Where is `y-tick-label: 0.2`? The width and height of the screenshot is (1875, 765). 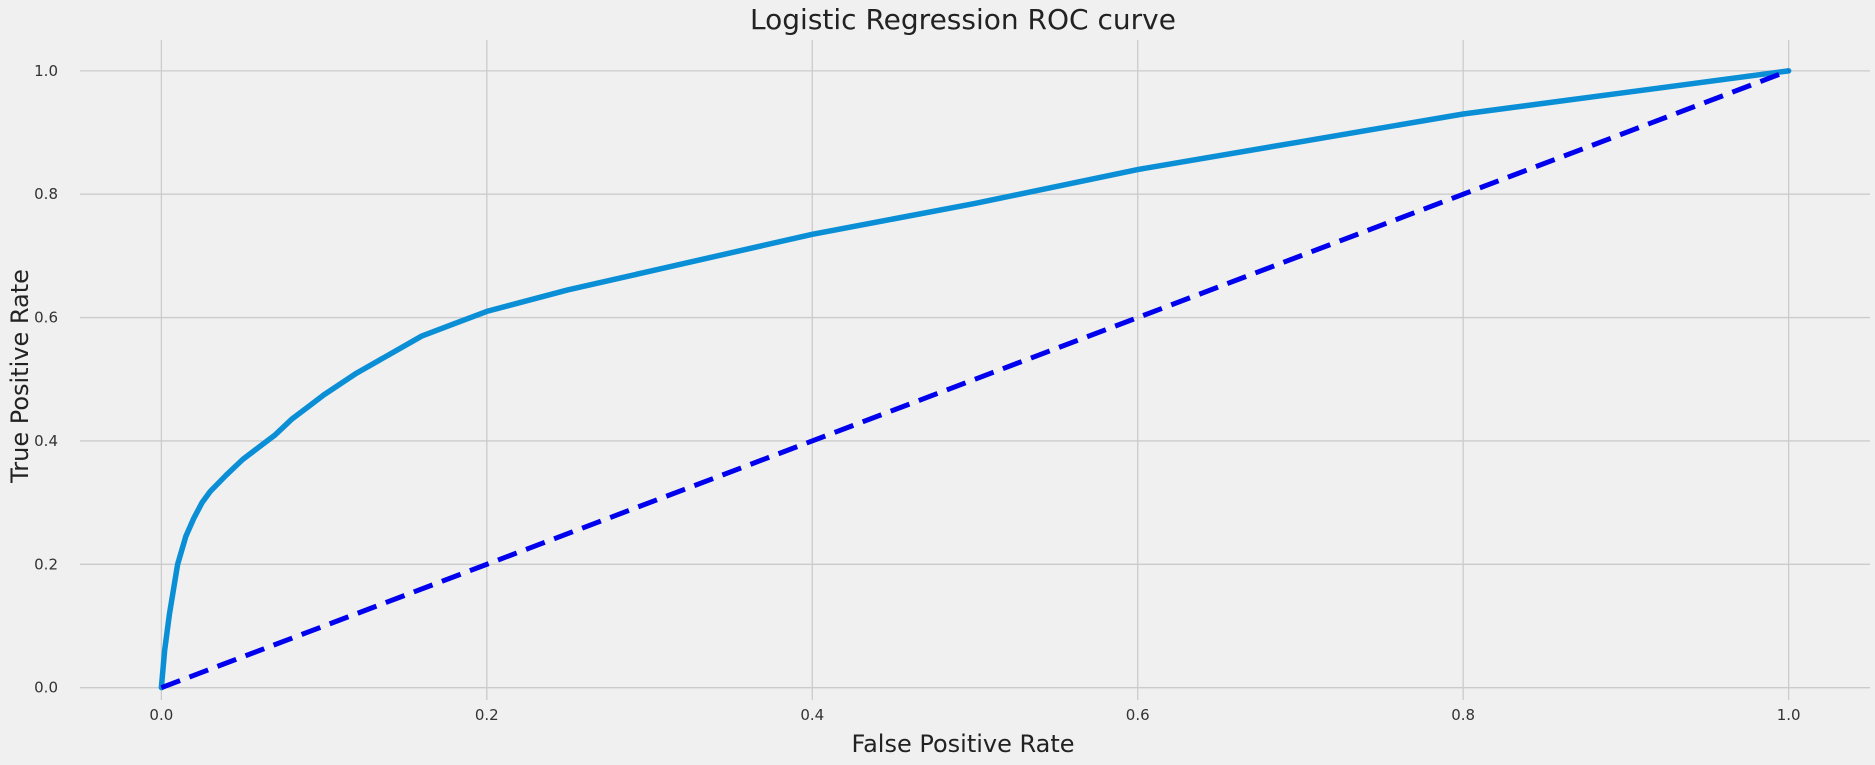 y-tick-label: 0.2 is located at coordinates (46, 564).